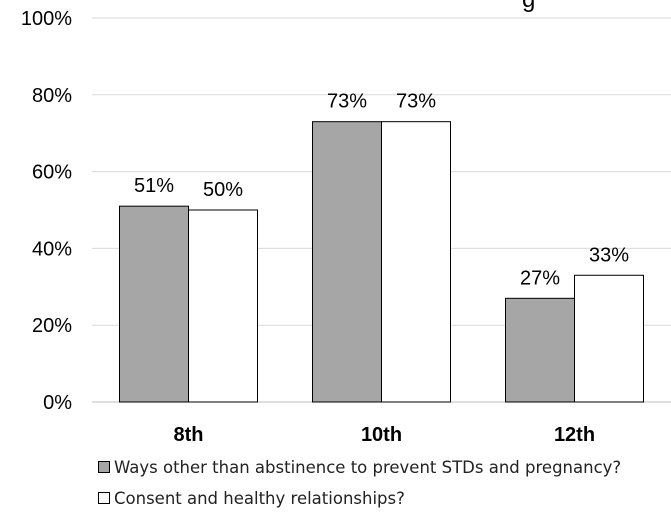 Image resolution: width=671 pixels, height=525 pixels. What do you see at coordinates (540, 350) in the screenshot?
I see `bar-series-1-12th` at bounding box center [540, 350].